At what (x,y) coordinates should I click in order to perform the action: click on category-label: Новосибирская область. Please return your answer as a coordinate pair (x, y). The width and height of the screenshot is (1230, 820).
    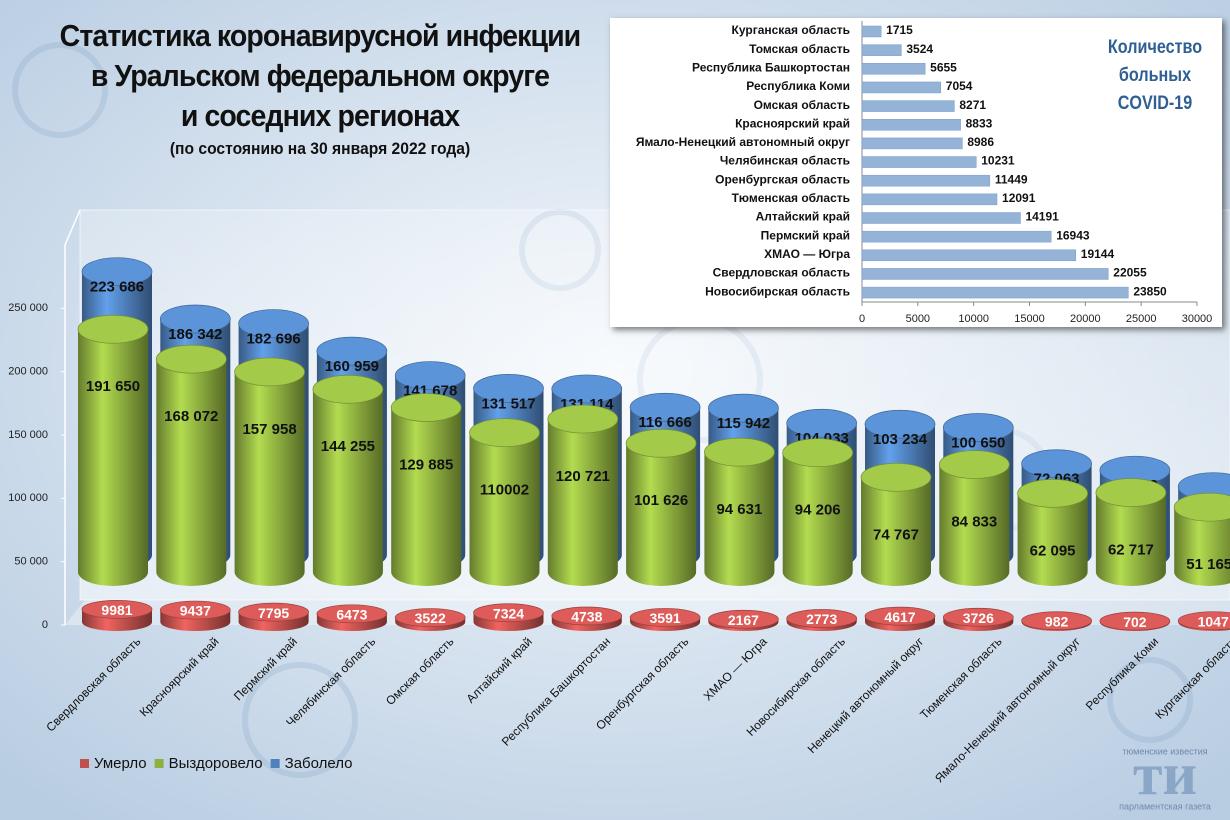
    Looking at the image, I should click on (777, 291).